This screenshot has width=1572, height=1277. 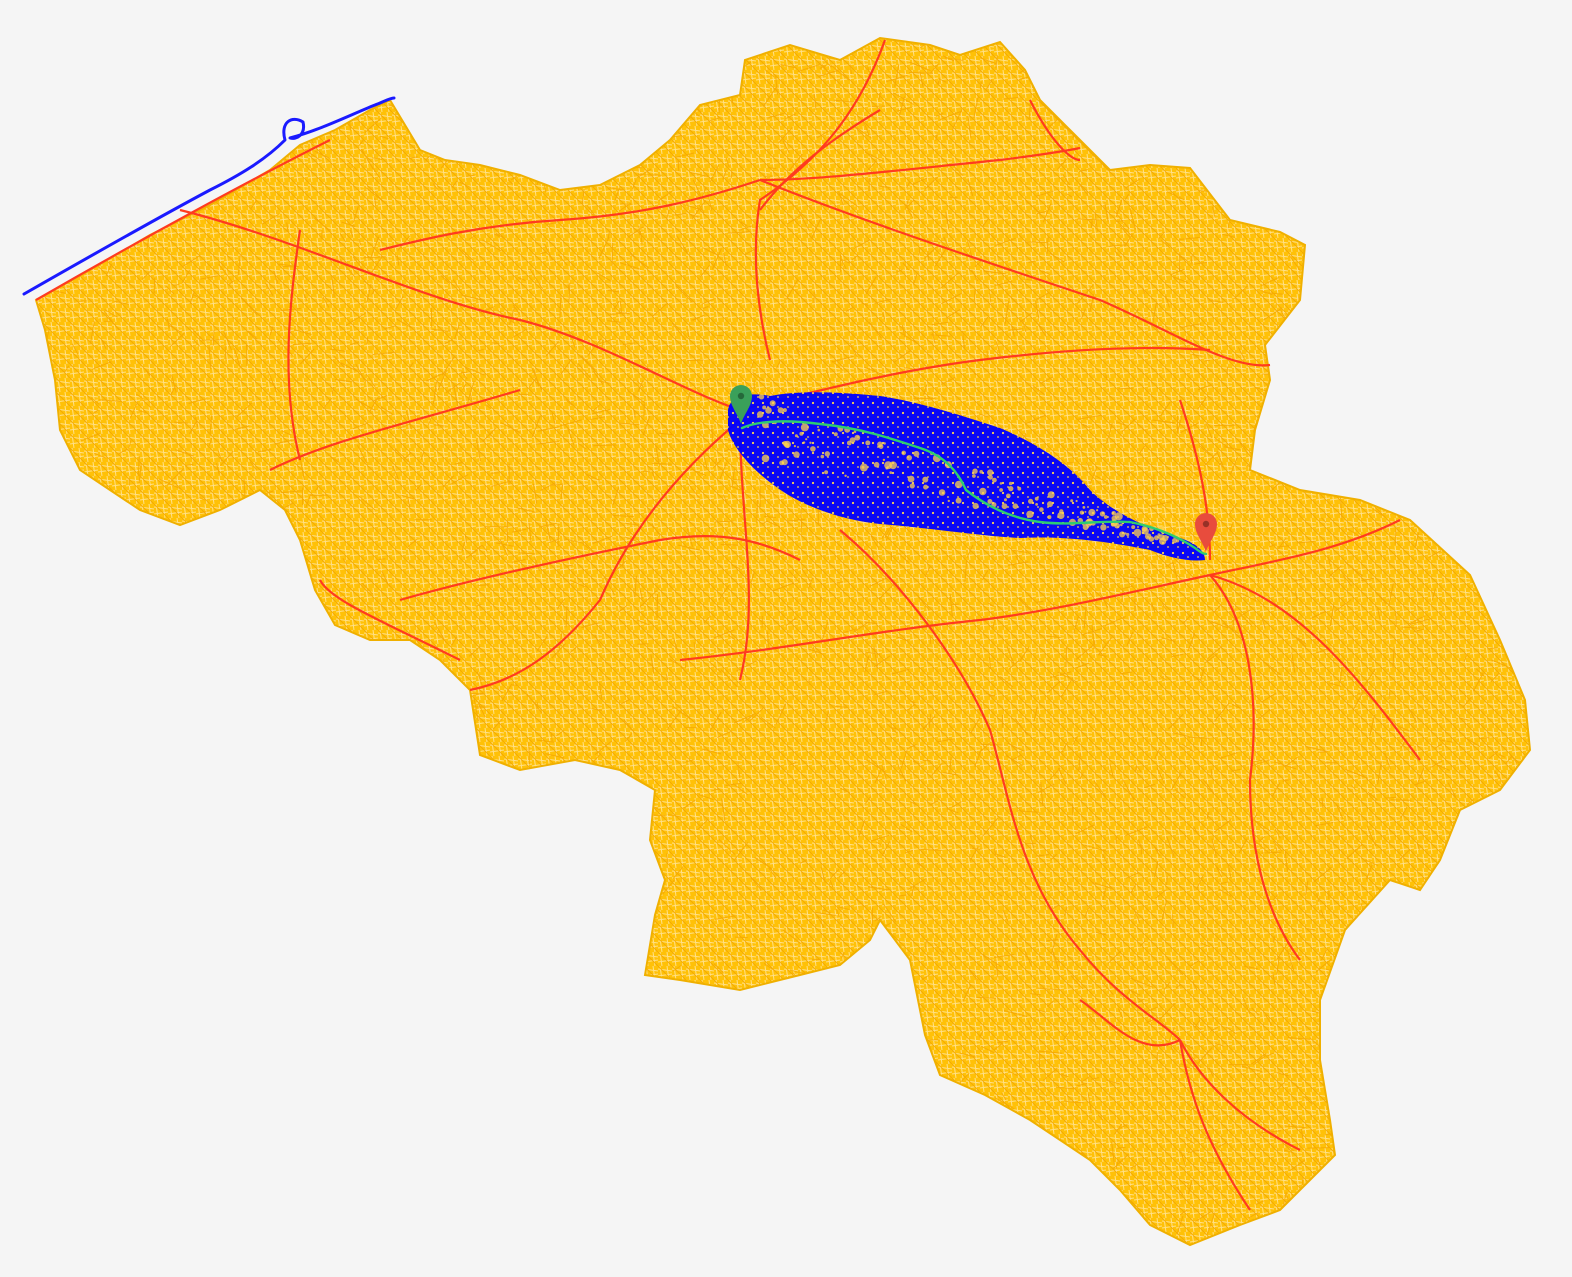 I want to click on coastline, so click(x=209, y=196).